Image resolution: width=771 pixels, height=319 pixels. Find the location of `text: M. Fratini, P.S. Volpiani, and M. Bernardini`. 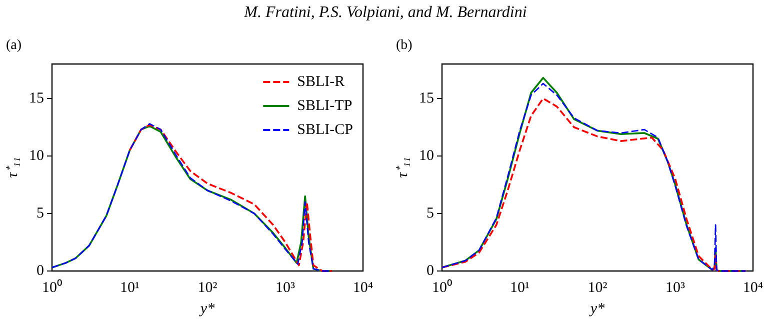

text: M. Fratini, P.S. Volpiani, and M. Bernardini is located at coordinates (385, 13).